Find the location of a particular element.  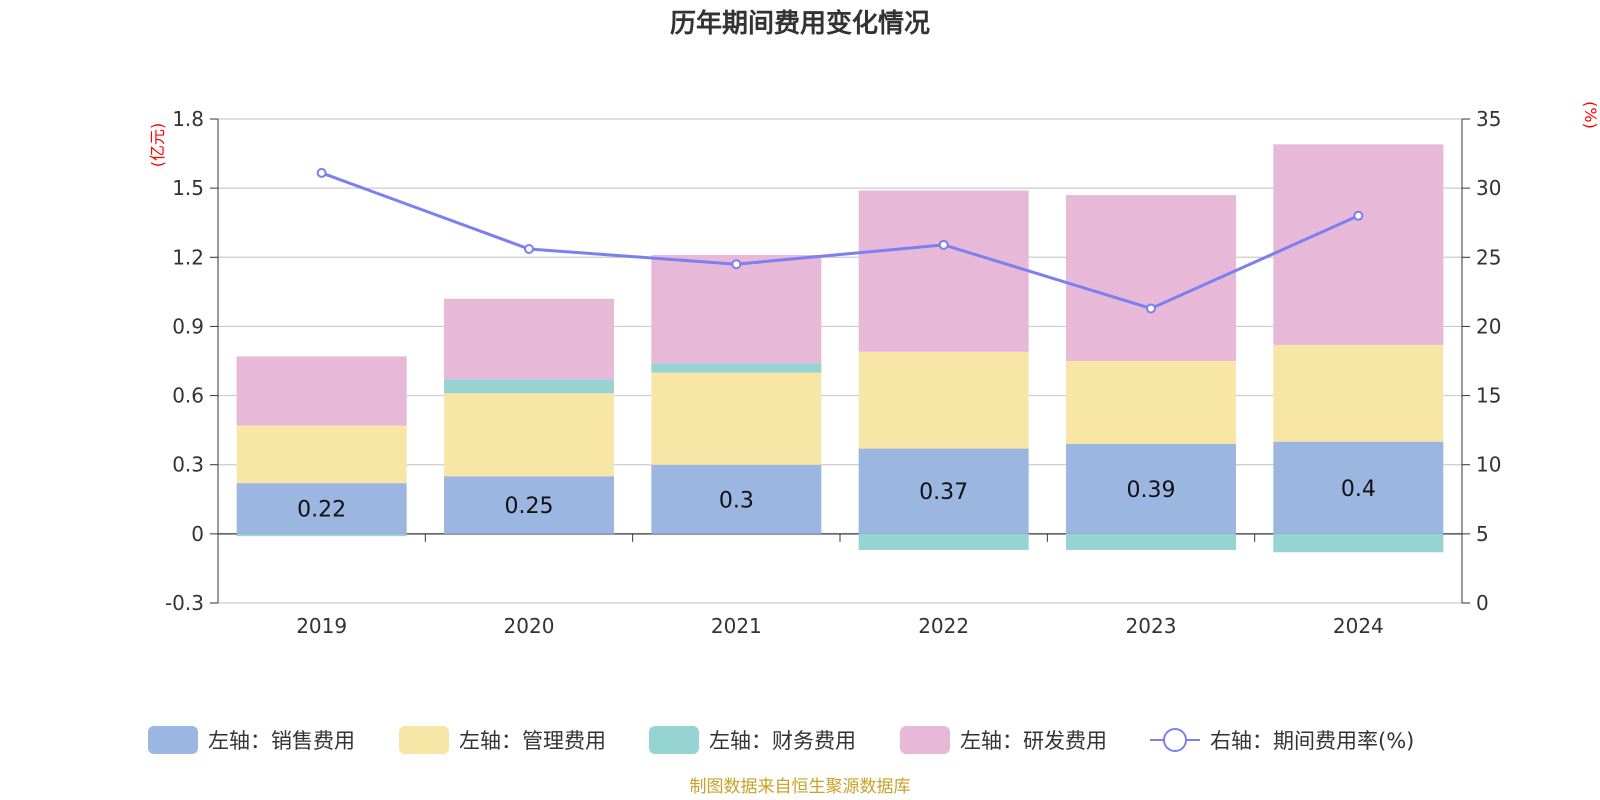

x-tick-label: 2019 is located at coordinates (321, 626).